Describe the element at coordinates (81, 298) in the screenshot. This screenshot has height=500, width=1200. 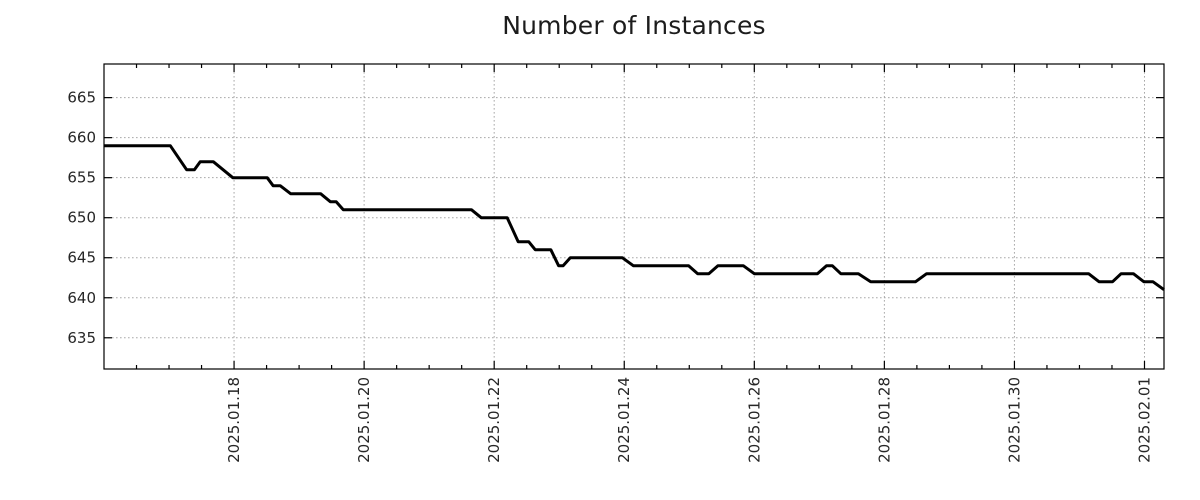
I see `y-tick-label: 640` at that location.